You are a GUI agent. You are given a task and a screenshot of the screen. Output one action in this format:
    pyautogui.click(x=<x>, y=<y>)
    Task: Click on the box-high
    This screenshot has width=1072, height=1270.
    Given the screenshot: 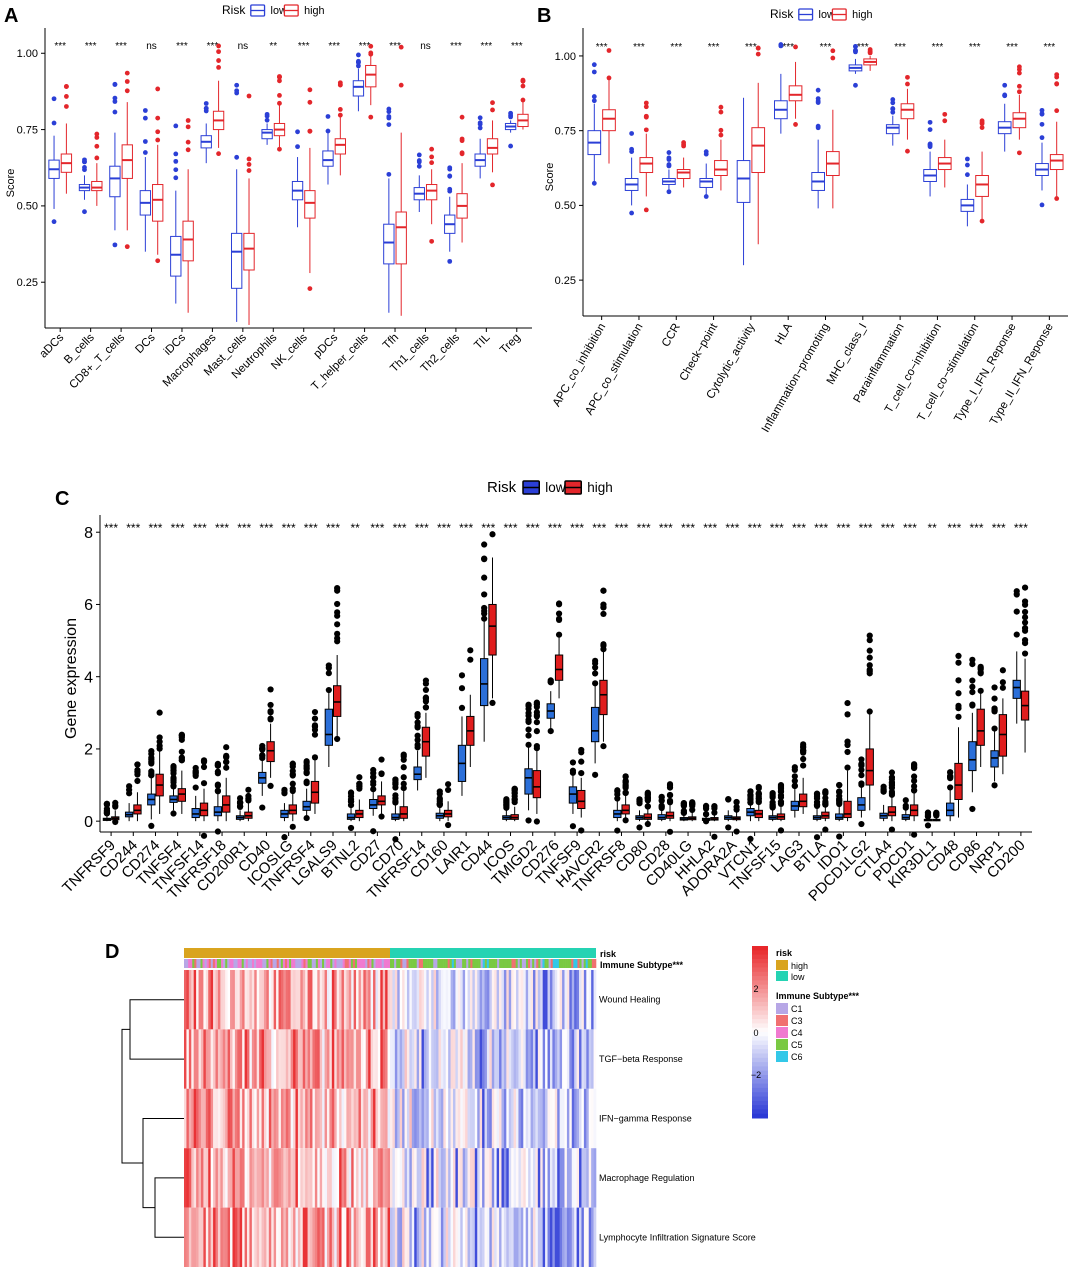 What is the action you would take?
    pyautogui.click(x=137, y=809)
    